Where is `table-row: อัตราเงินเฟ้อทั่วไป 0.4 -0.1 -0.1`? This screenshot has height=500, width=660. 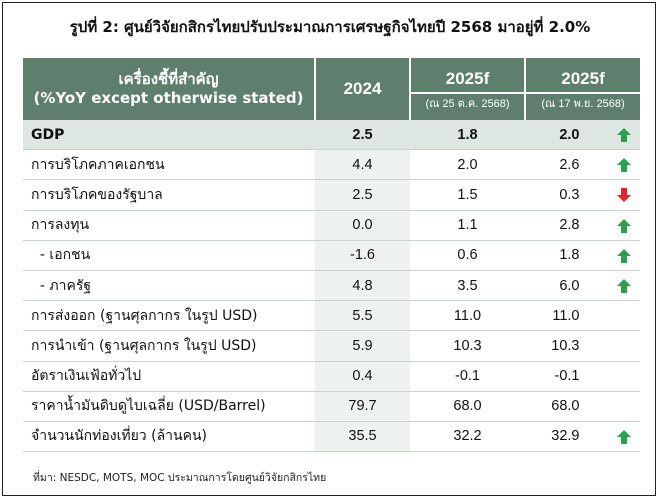 table-row: อัตราเงินเฟ้อทั่วไป 0.4 -0.1 -0.1 is located at coordinates (331, 376).